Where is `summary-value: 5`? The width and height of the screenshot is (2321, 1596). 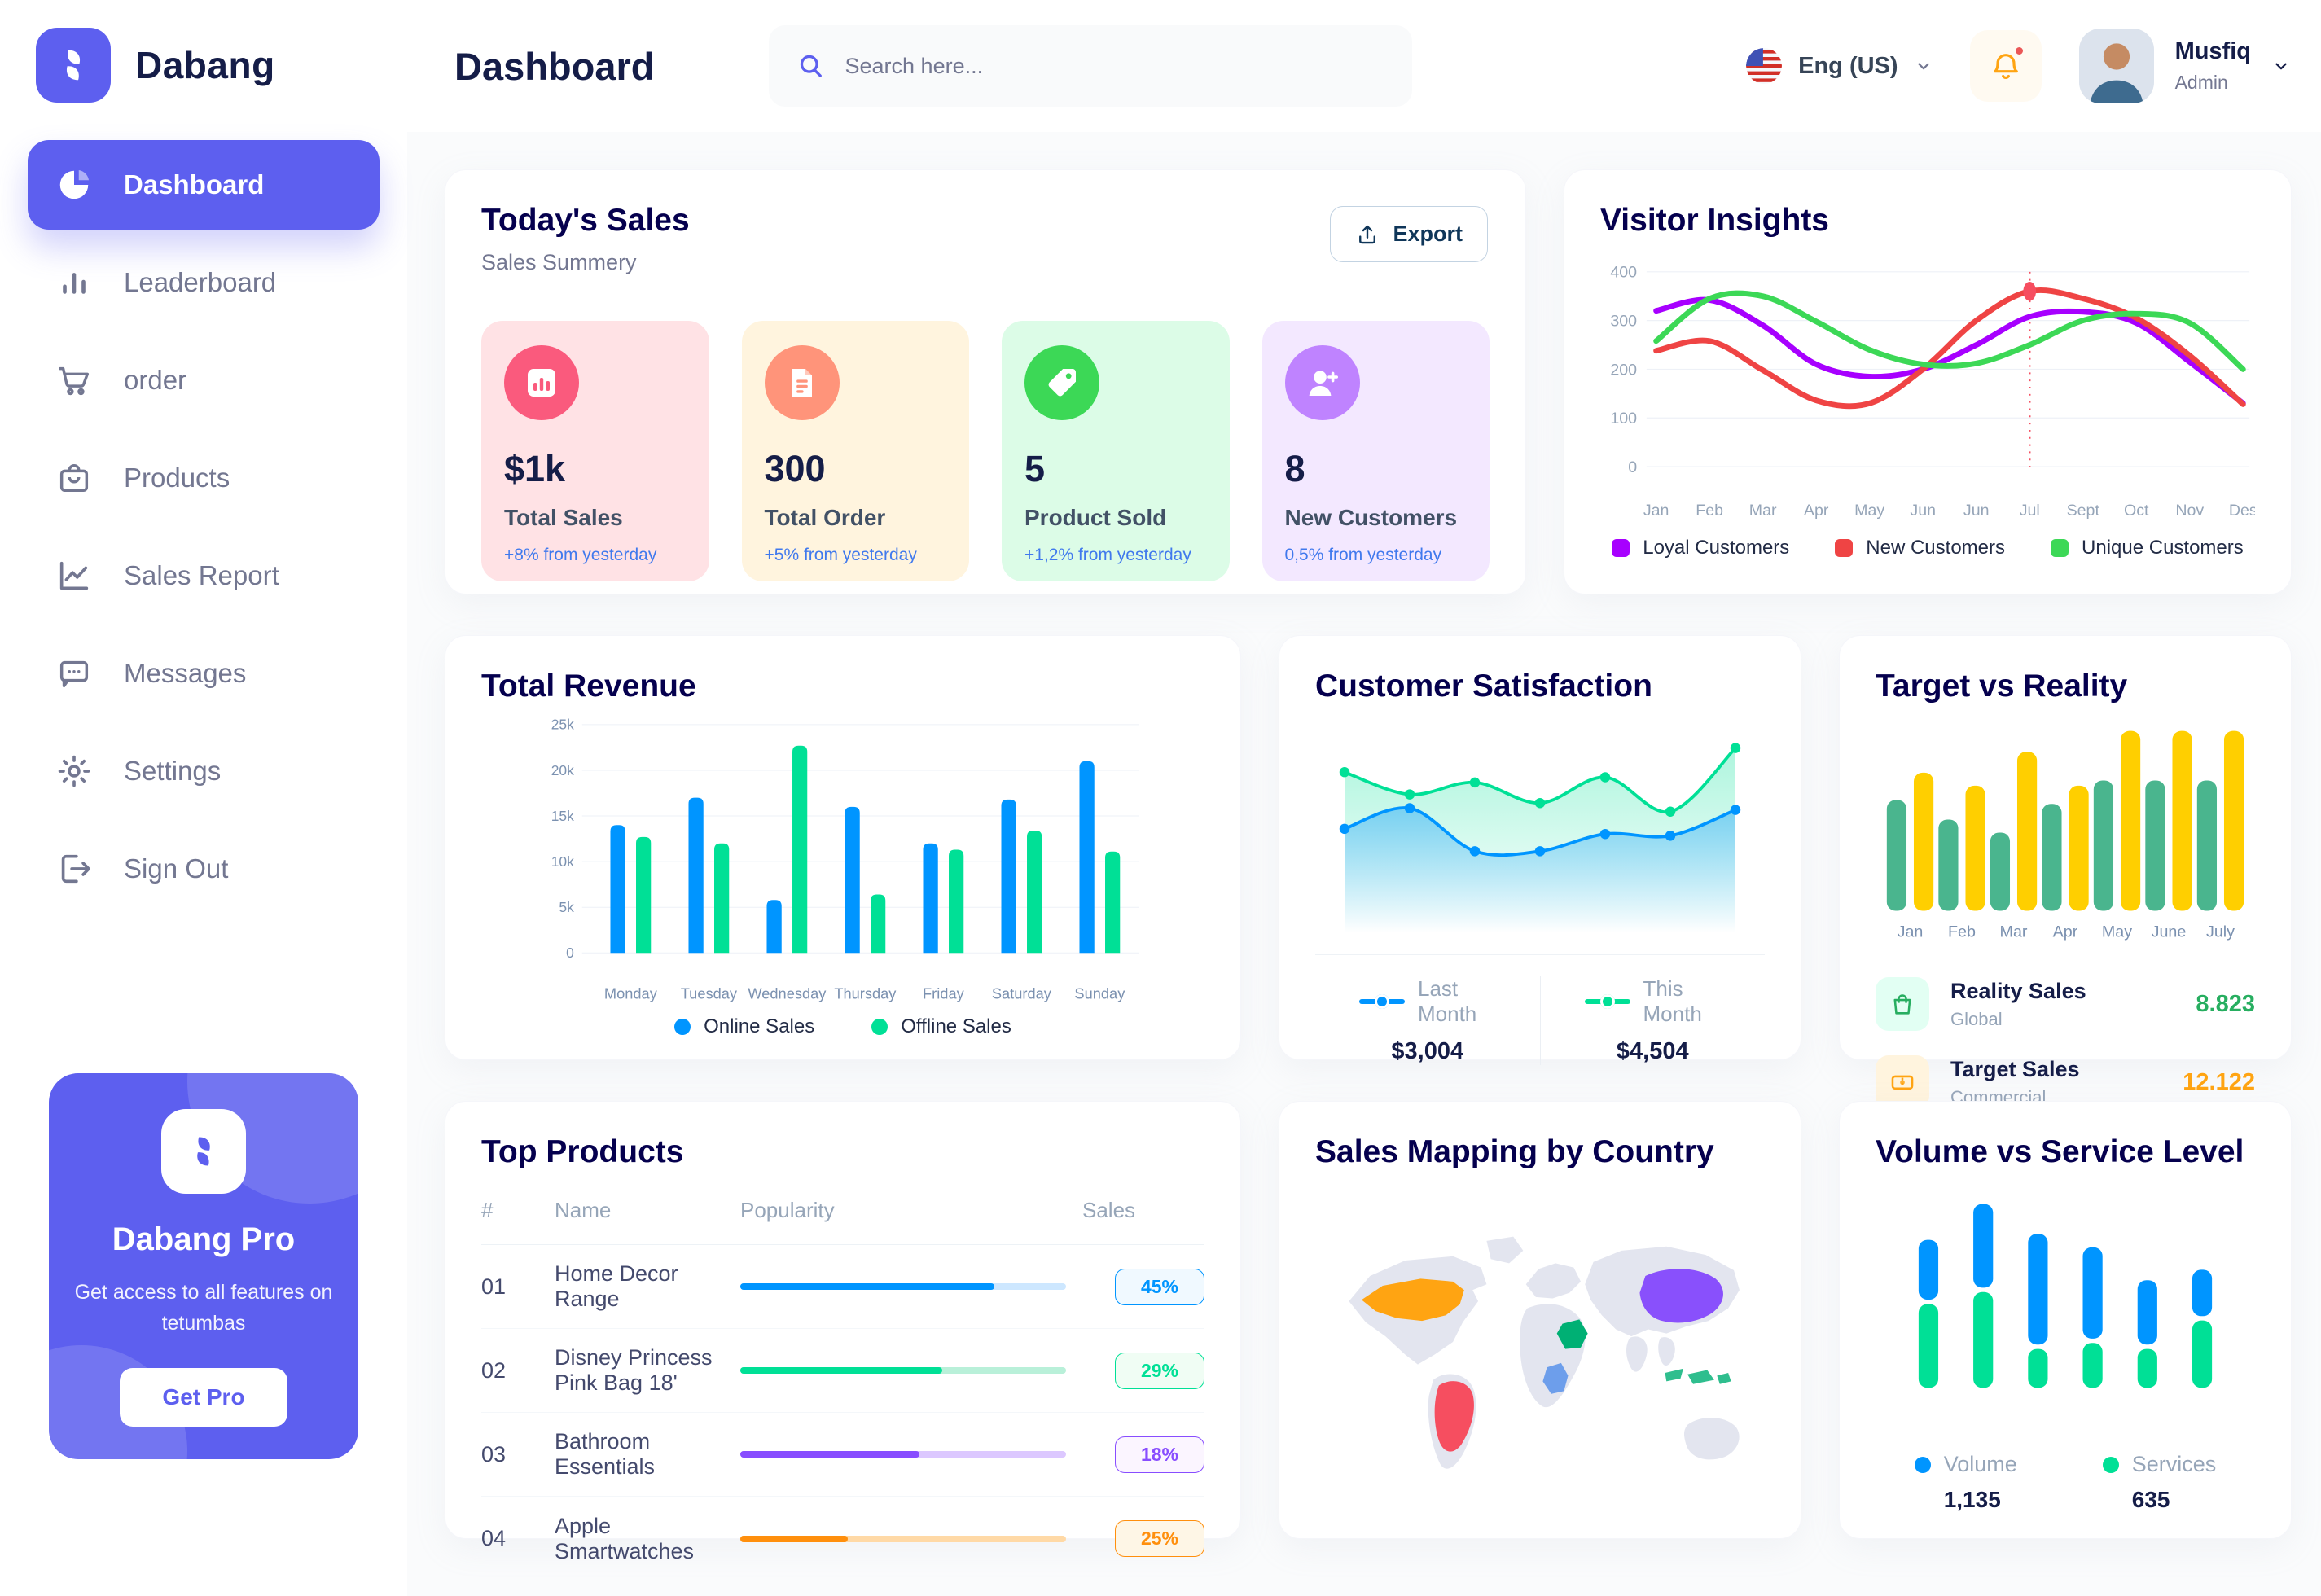 summary-value: 5 is located at coordinates (1035, 468).